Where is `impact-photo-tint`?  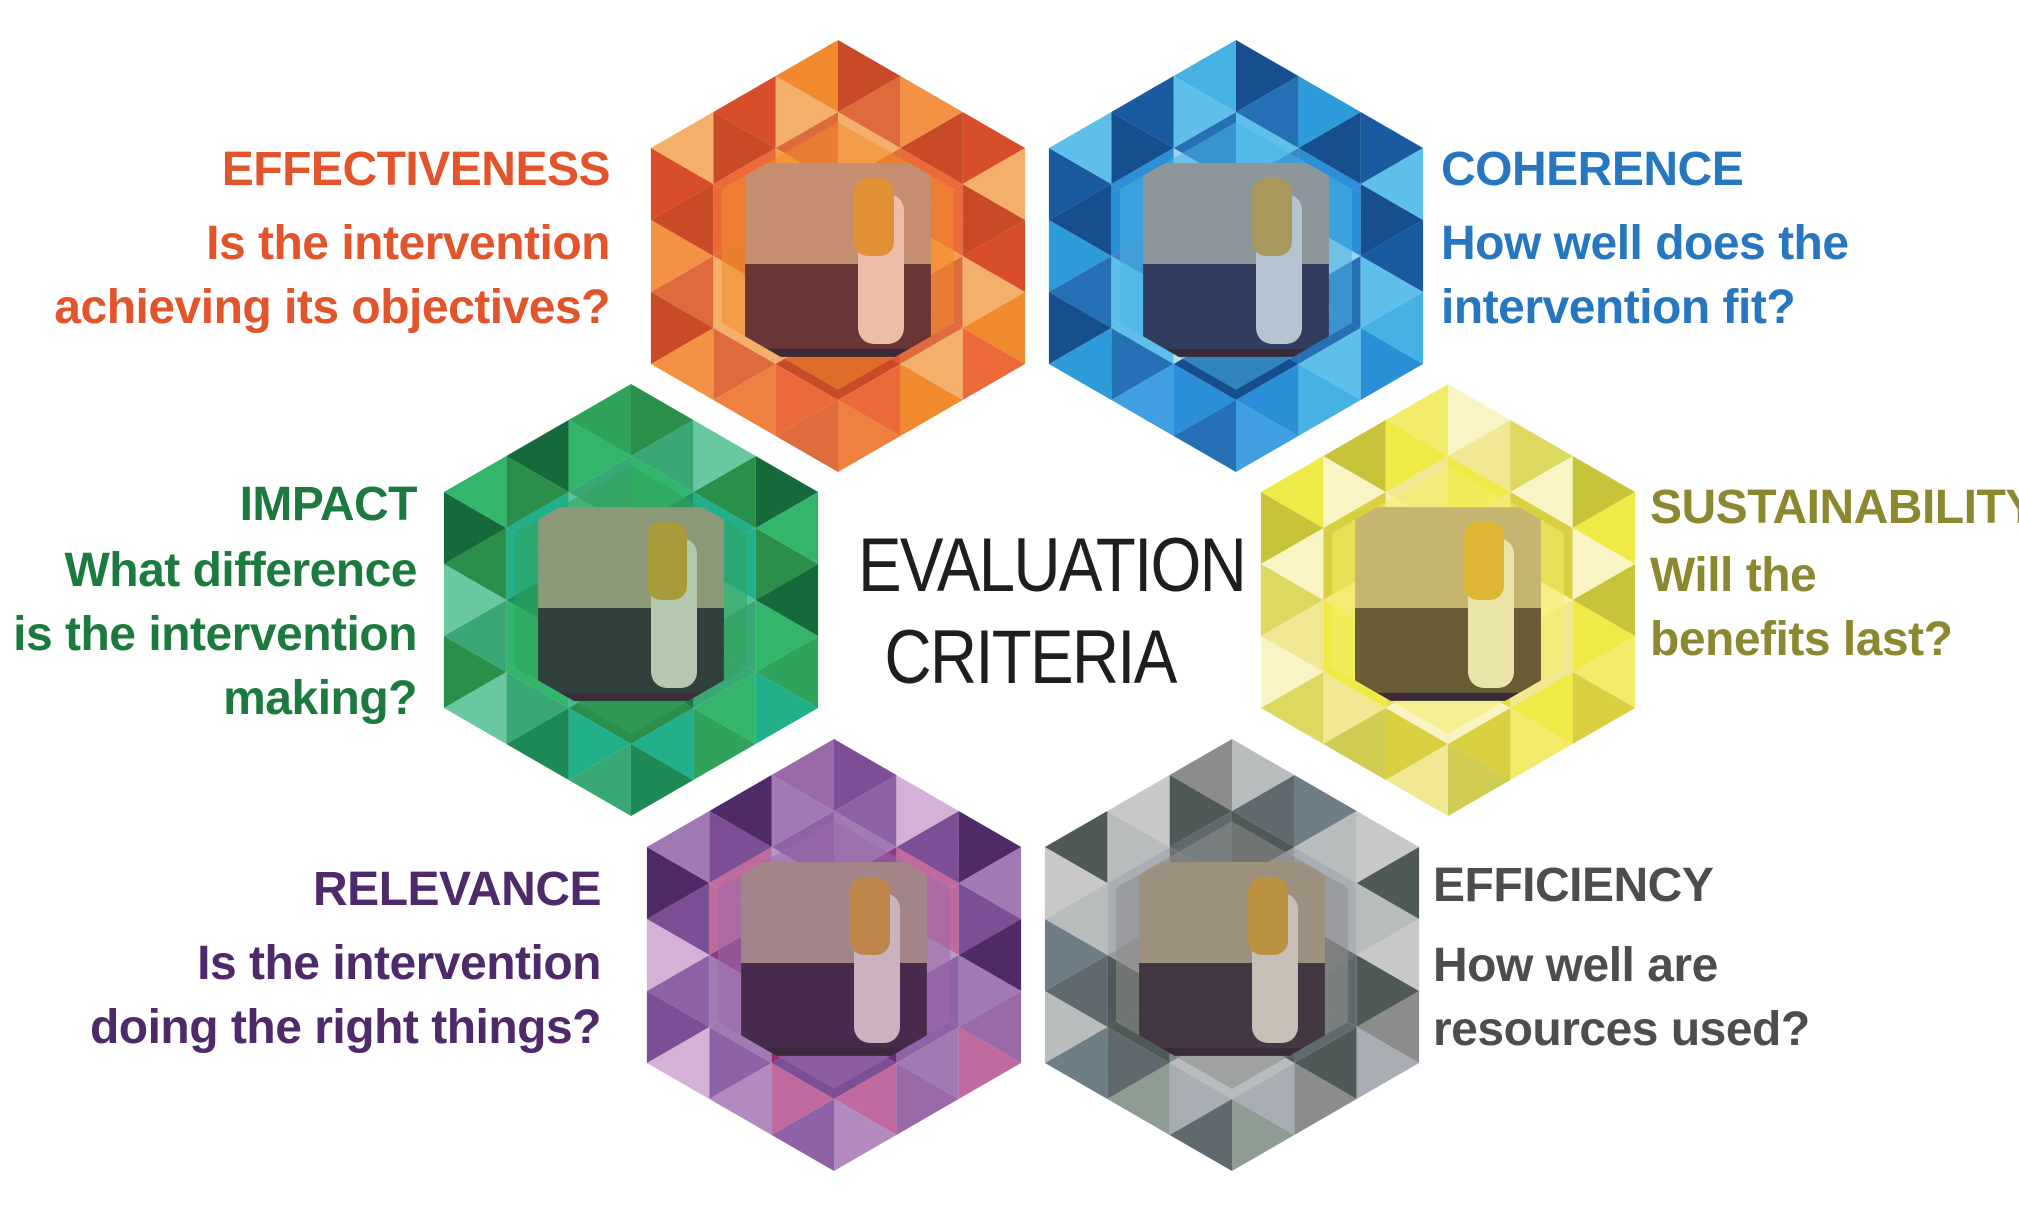
impact-photo-tint is located at coordinates (631, 600).